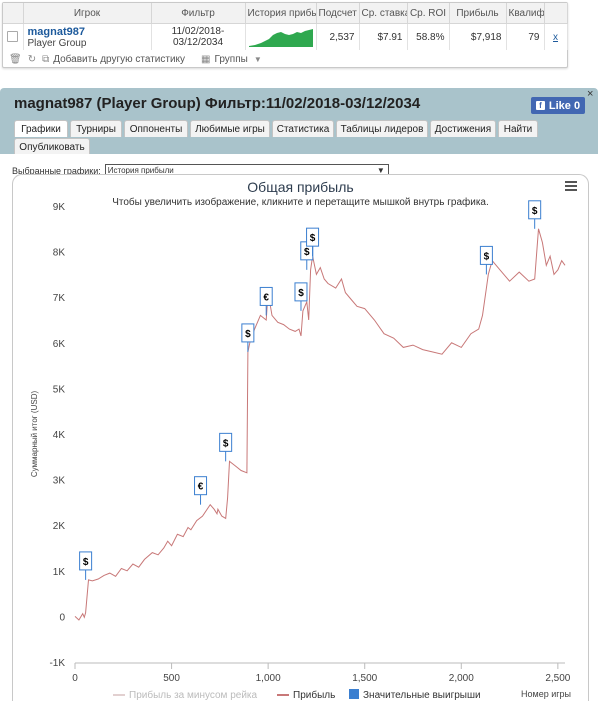  Describe the element at coordinates (428, 36) in the screenshot. I see `avg-roi-cell: 58.8%` at that location.